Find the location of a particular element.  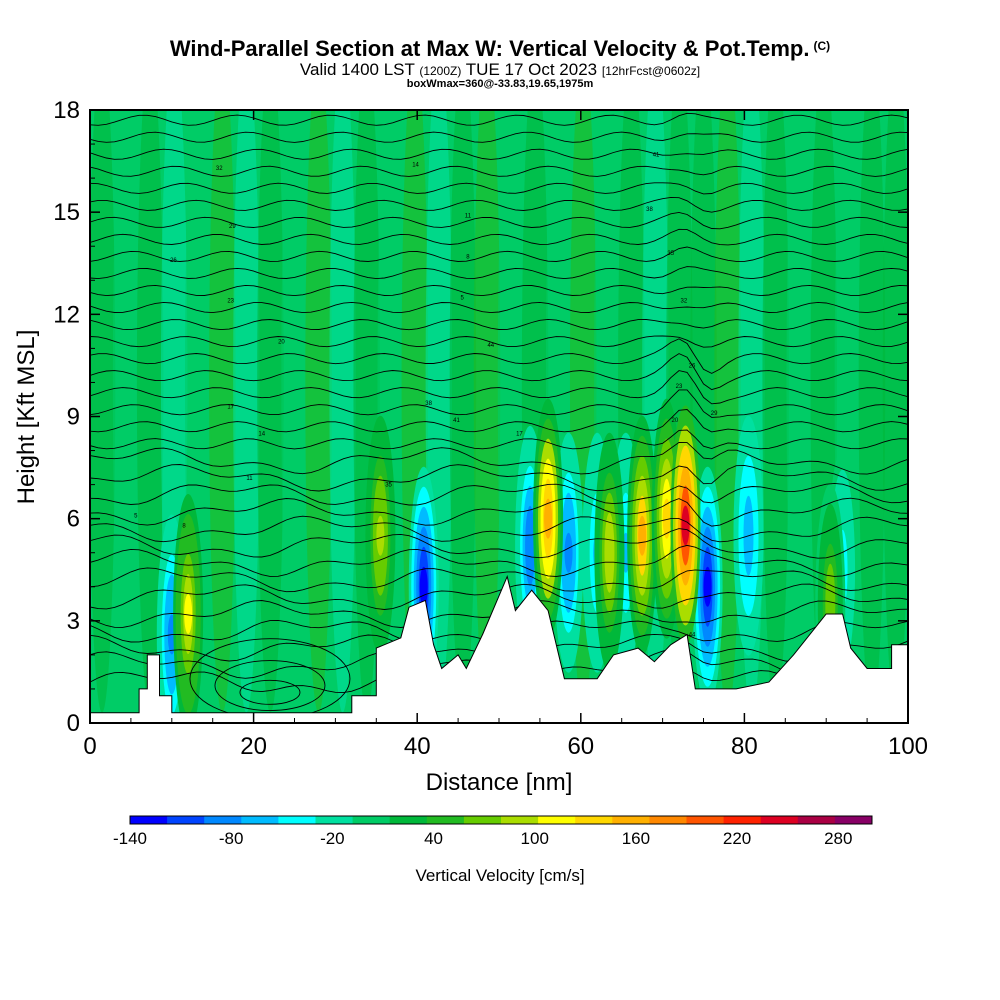

x-tick-label: 20 is located at coordinates (253, 746).